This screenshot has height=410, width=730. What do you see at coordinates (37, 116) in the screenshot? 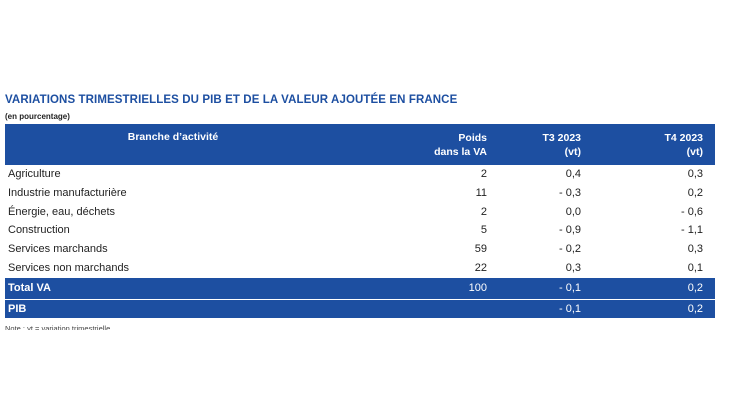
I see `table-subtitle: (en pourcentage)` at bounding box center [37, 116].